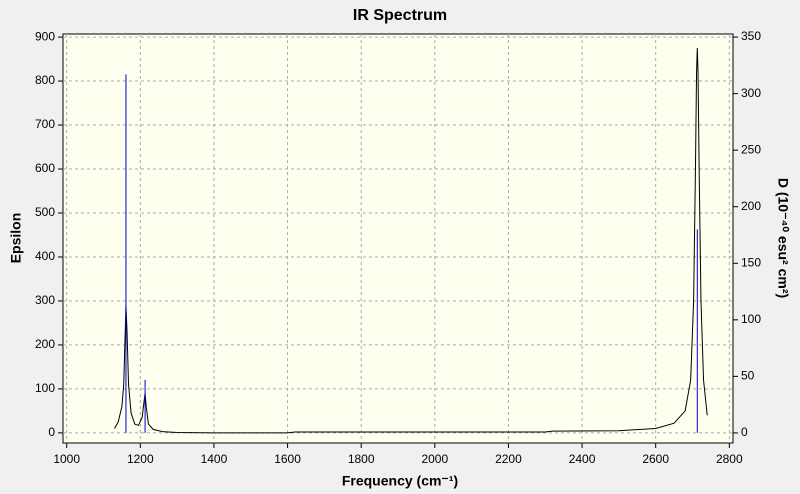  I want to click on y2-tick-label: 150, so click(751, 262).